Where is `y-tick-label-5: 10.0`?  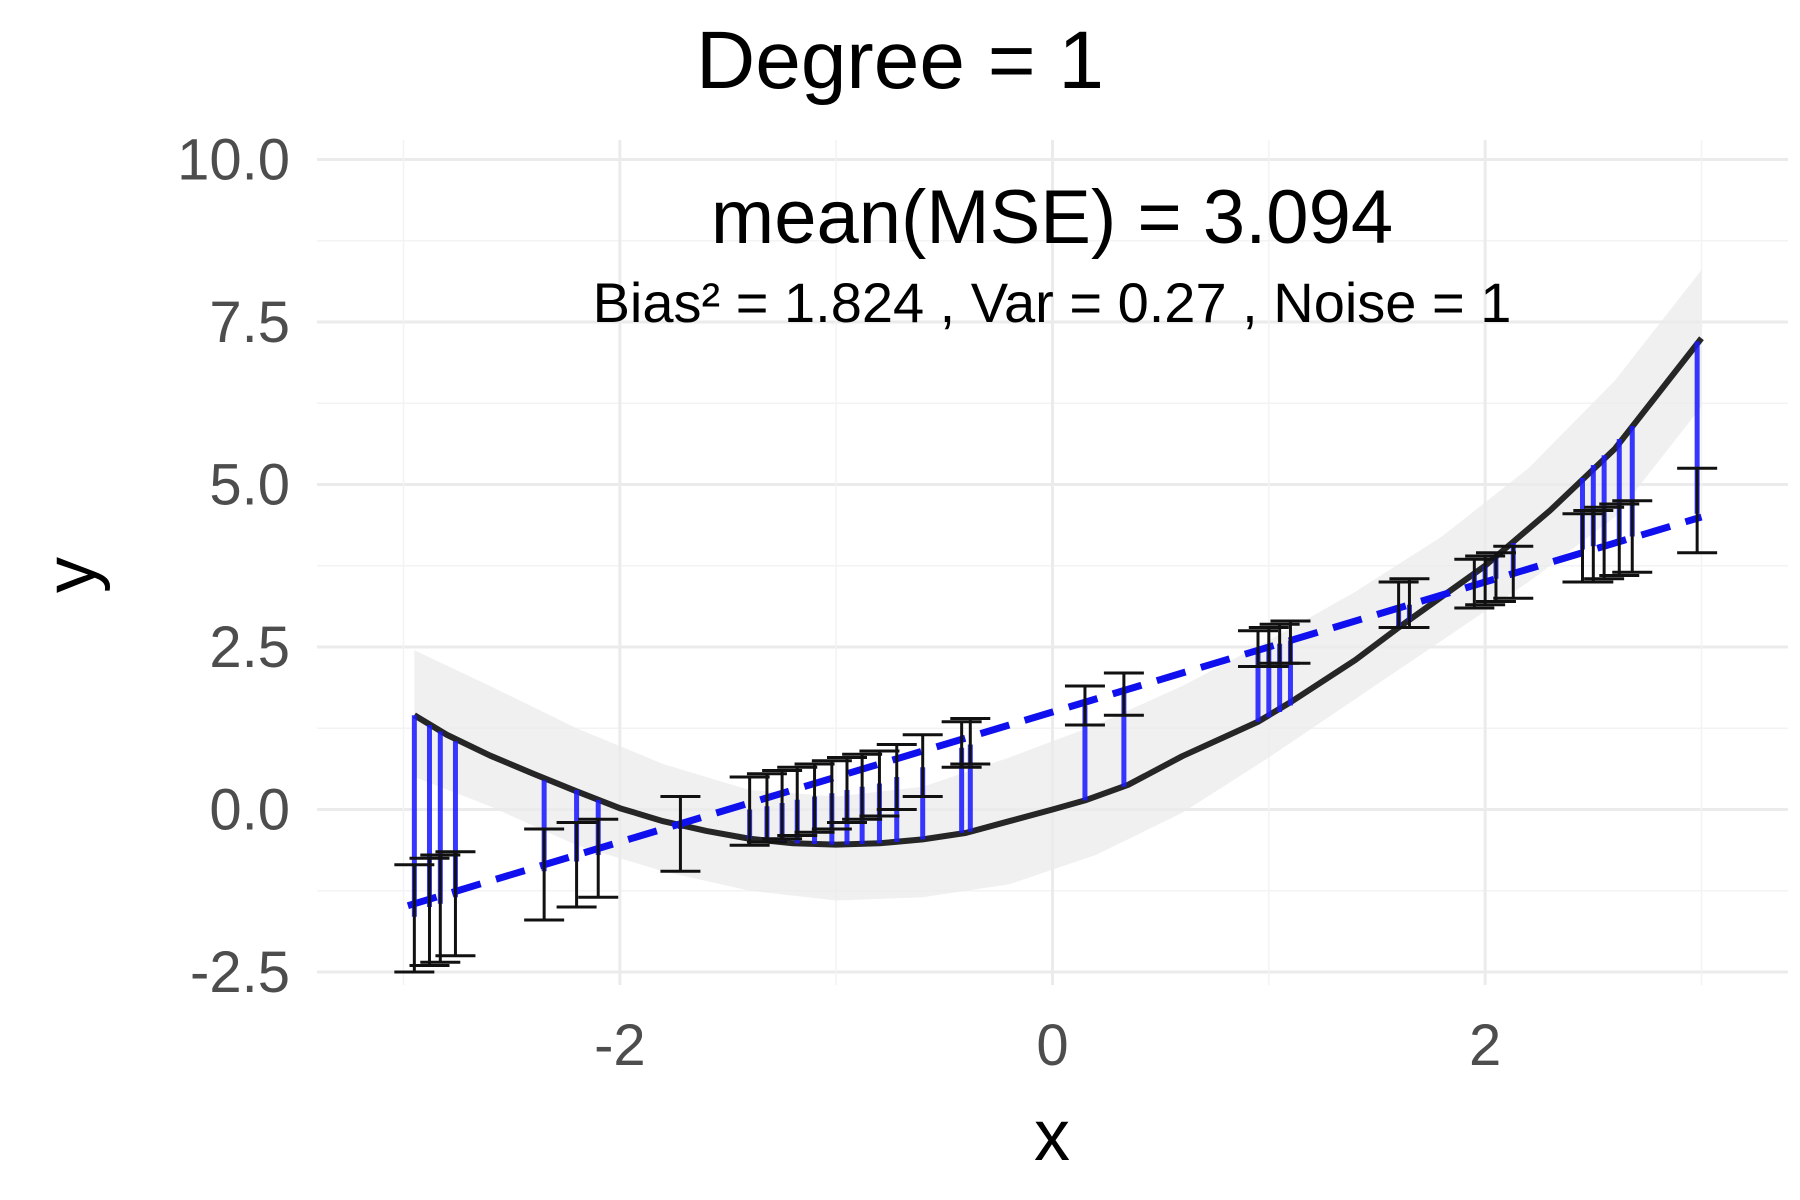 y-tick-label-5: 10.0 is located at coordinates (233, 160).